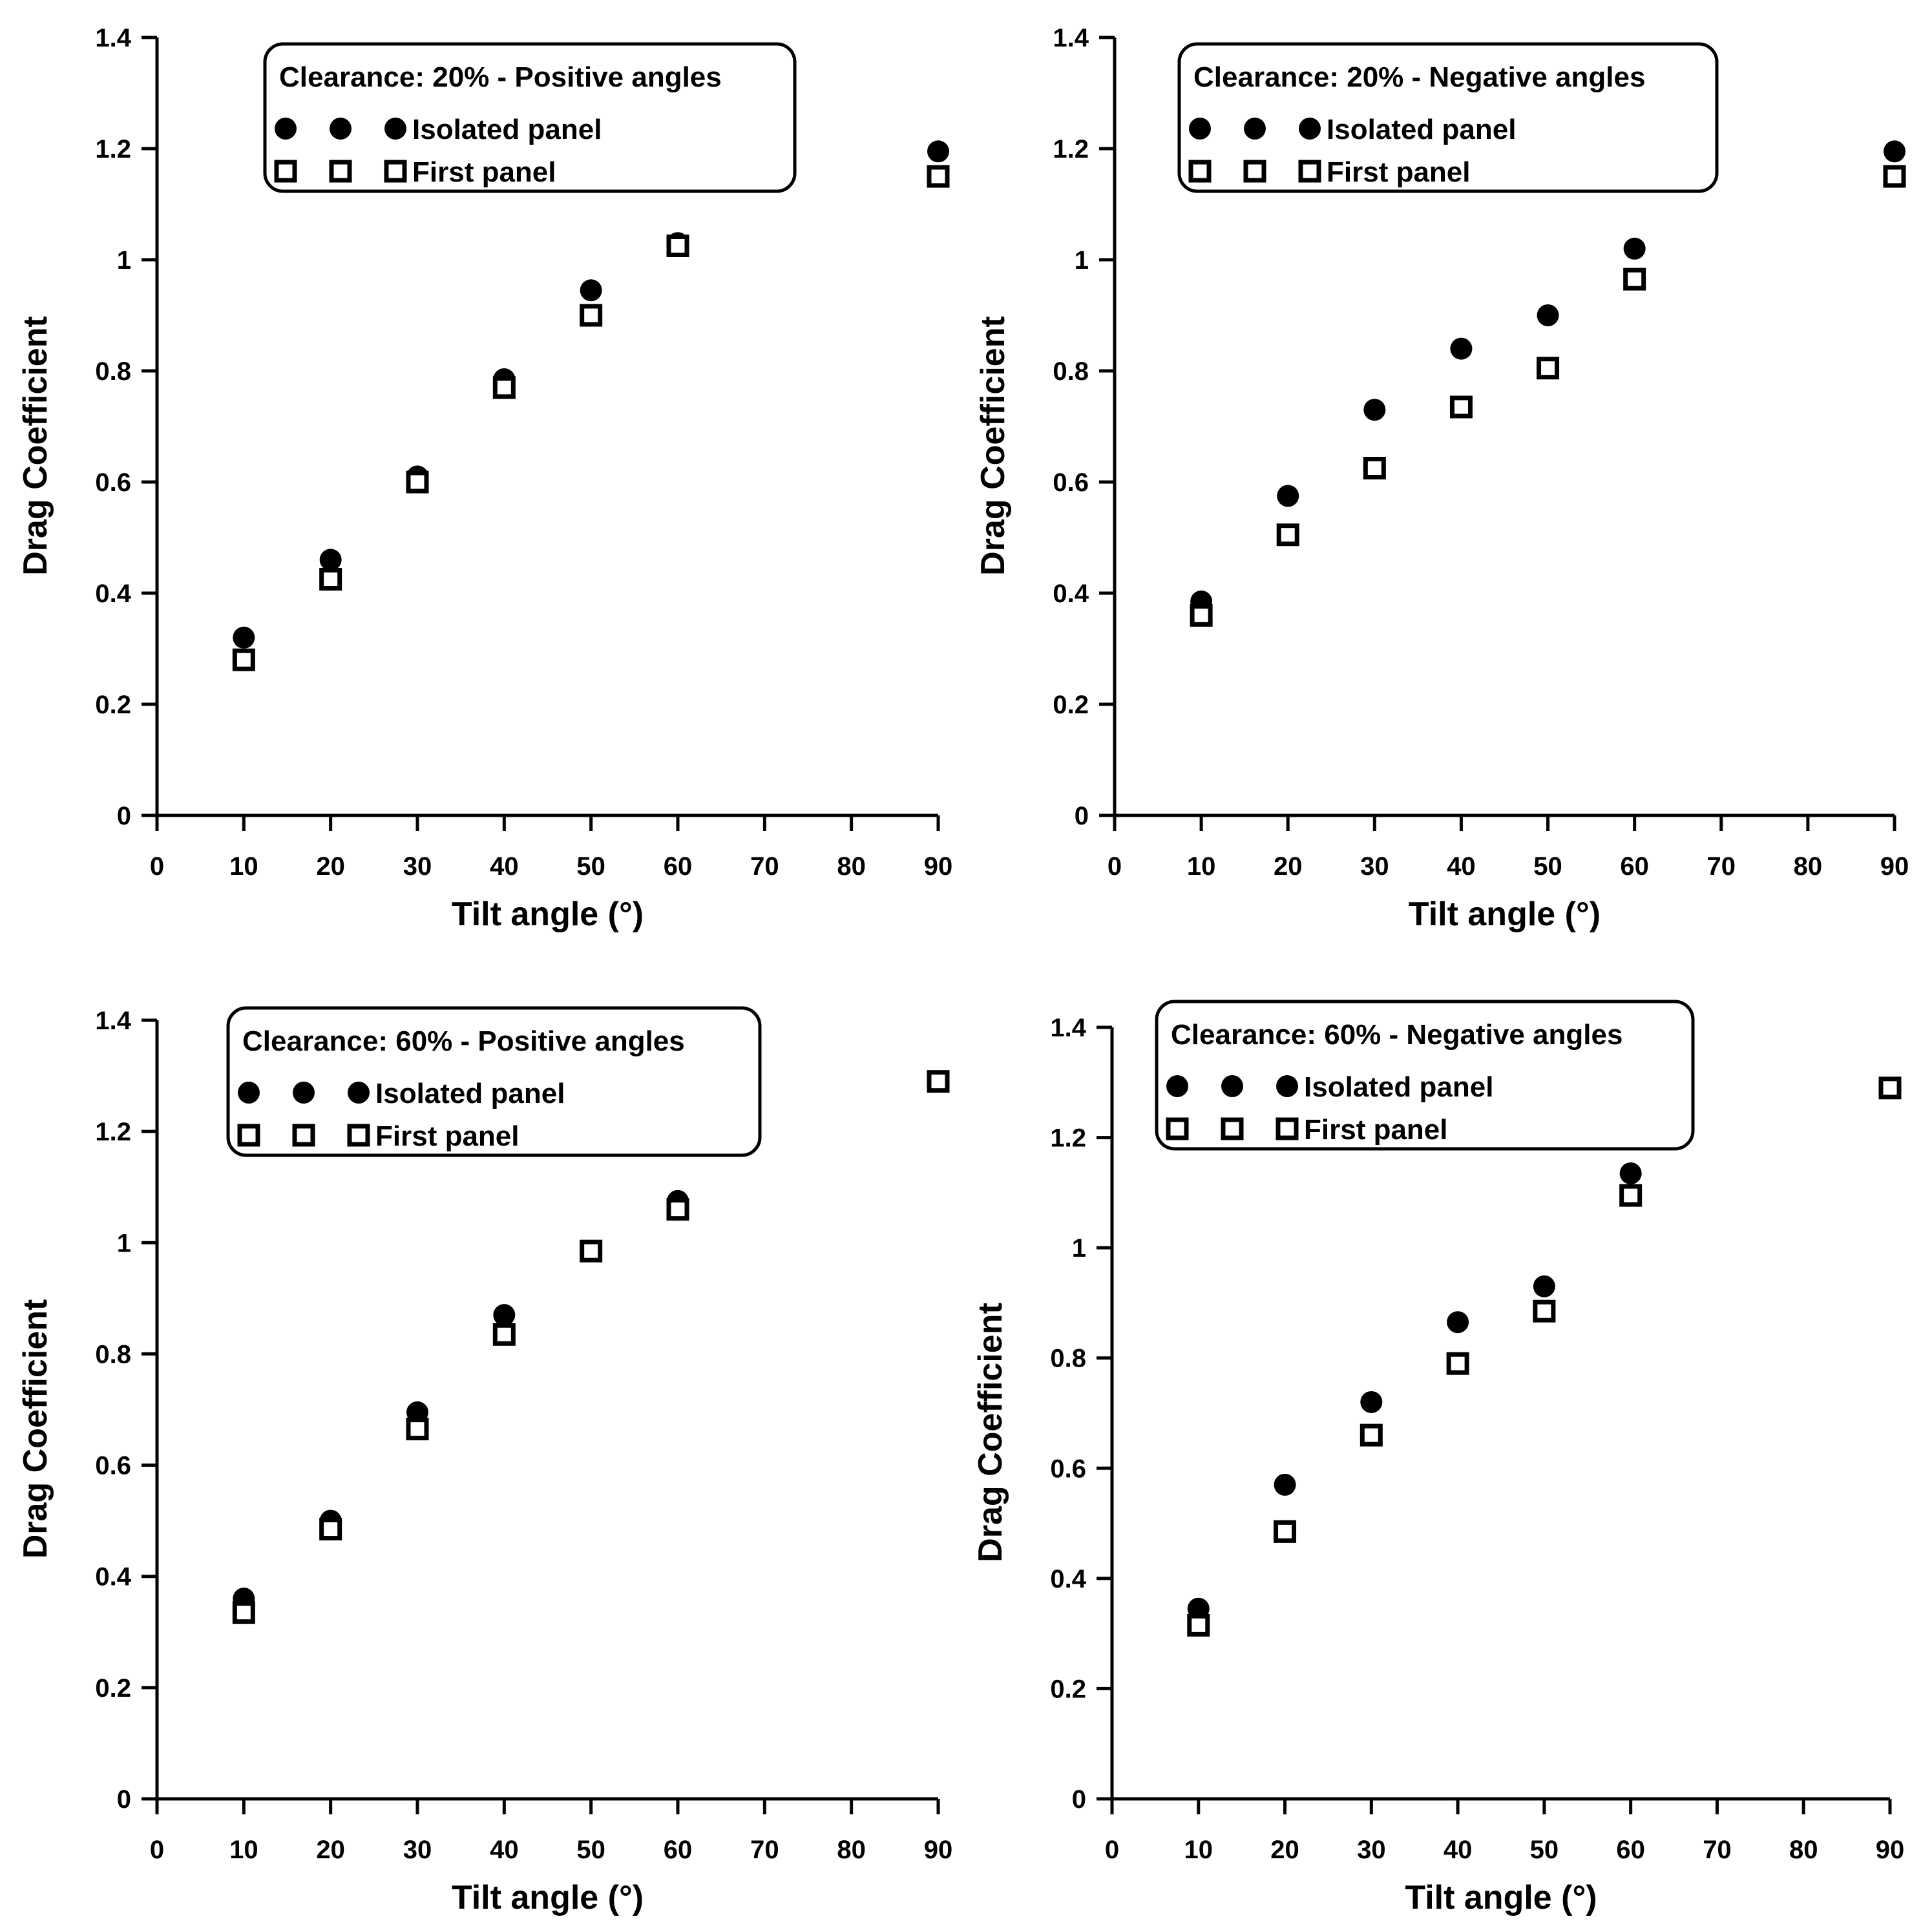  I want to click on y-tick-label: 0.6, so click(1068, 1469).